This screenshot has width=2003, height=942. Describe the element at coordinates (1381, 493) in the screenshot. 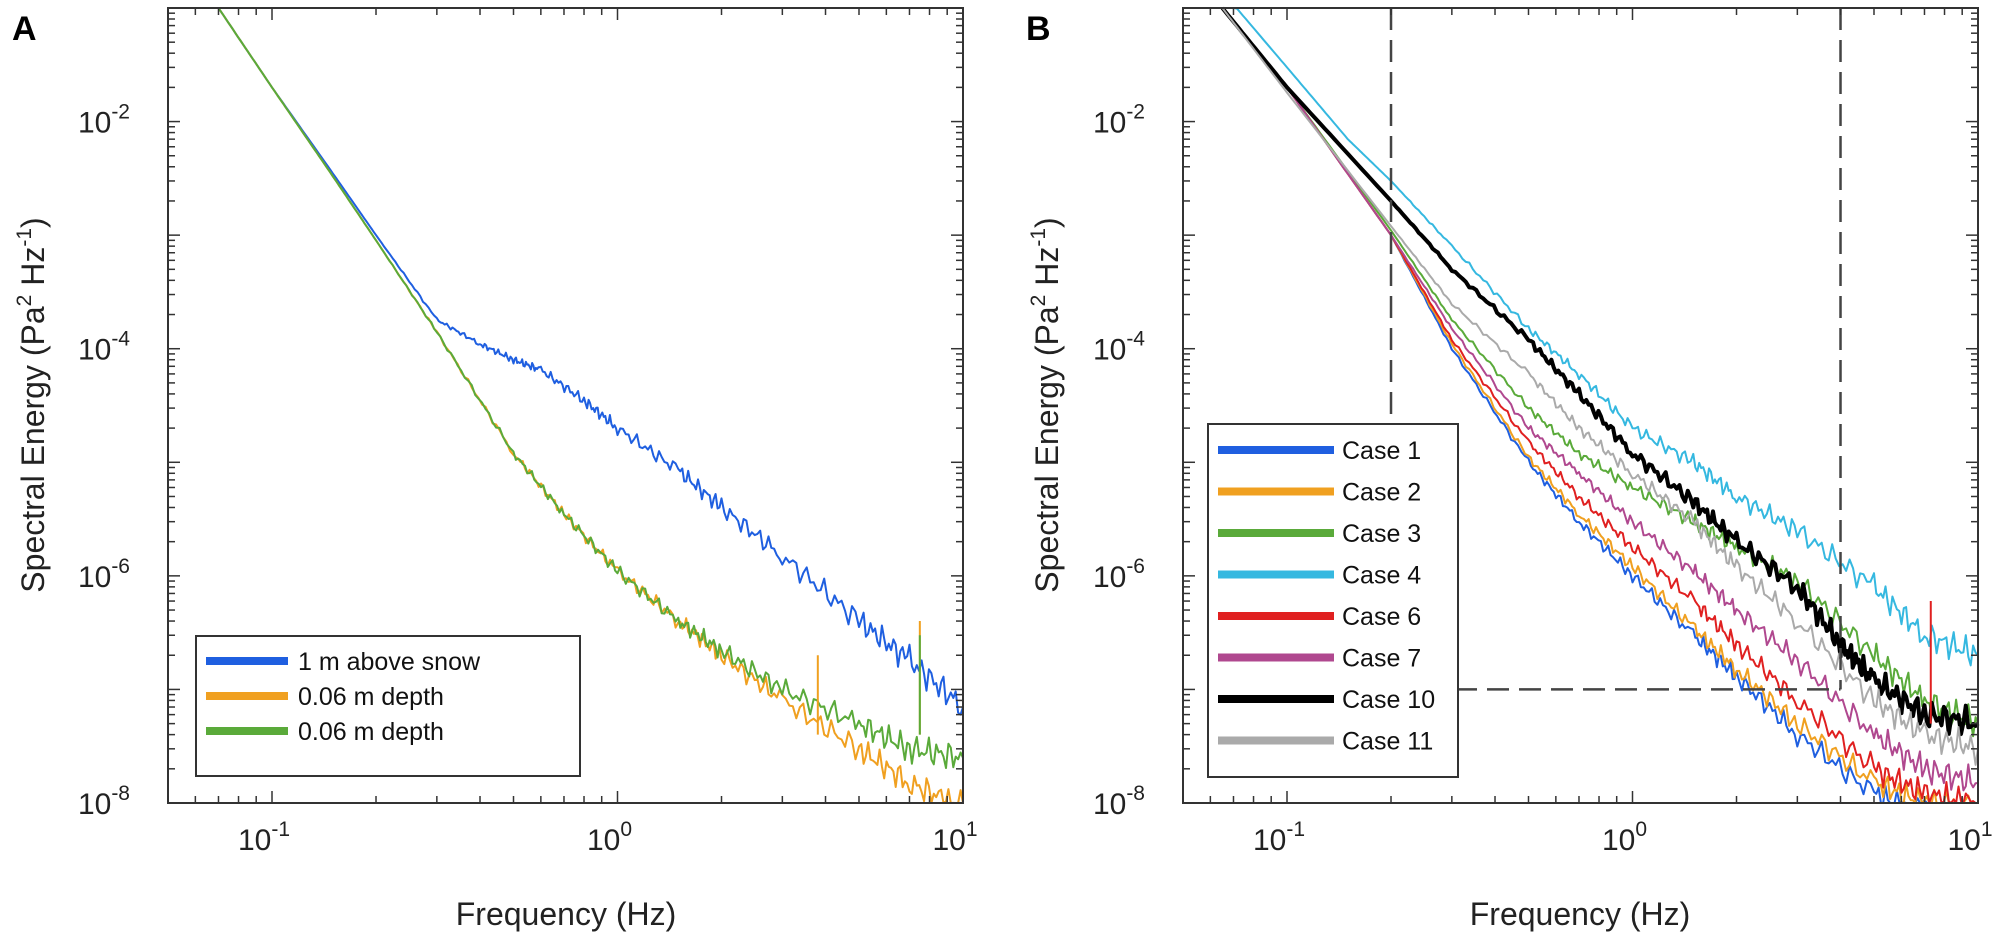

I see `legend-label-2: Case 2` at that location.